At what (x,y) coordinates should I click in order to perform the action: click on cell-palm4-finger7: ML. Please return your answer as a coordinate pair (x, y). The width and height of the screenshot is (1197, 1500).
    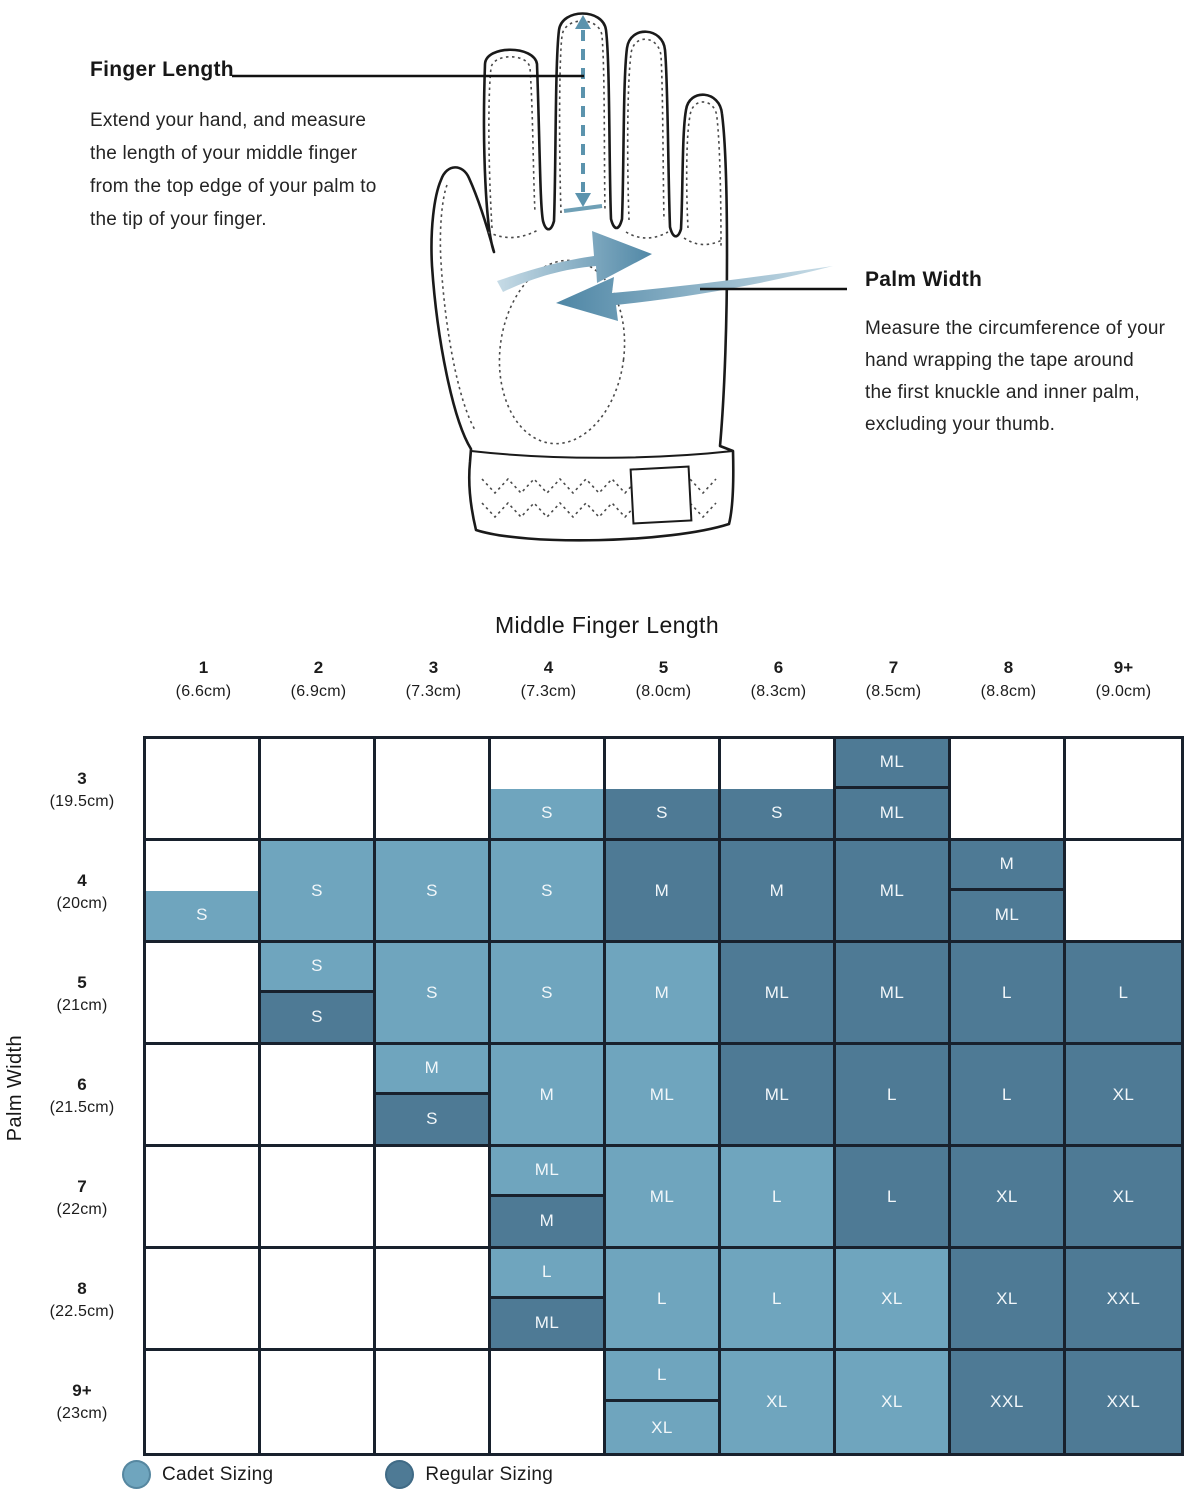
    Looking at the image, I should click on (893, 892).